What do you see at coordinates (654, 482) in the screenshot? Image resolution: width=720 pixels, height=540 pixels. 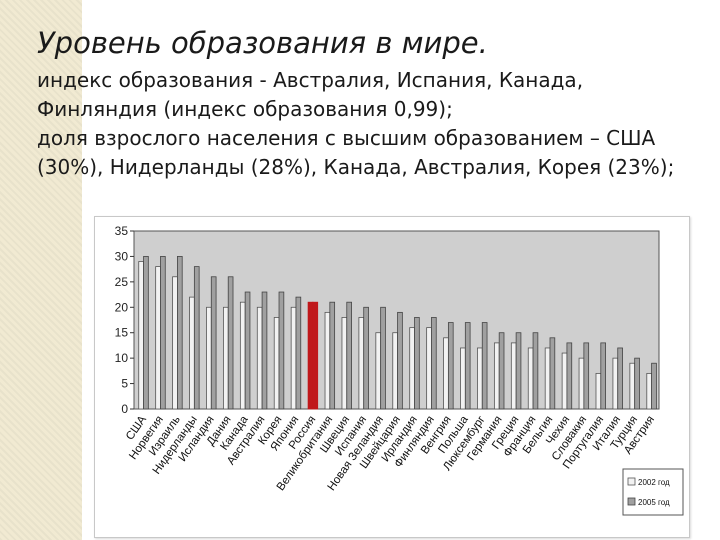 I see `legend-label: 2002 год` at bounding box center [654, 482].